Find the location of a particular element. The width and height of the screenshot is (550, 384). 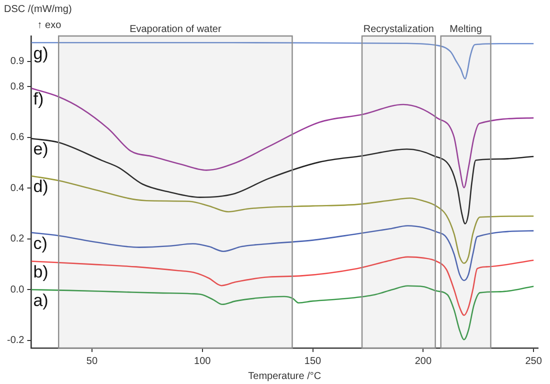

band-label: Evaporation of water is located at coordinates (176, 29).